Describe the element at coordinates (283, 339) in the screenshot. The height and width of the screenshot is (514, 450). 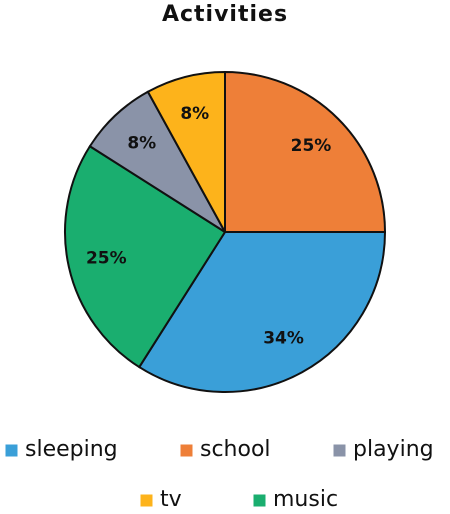
I see `value-label: 34%` at that location.